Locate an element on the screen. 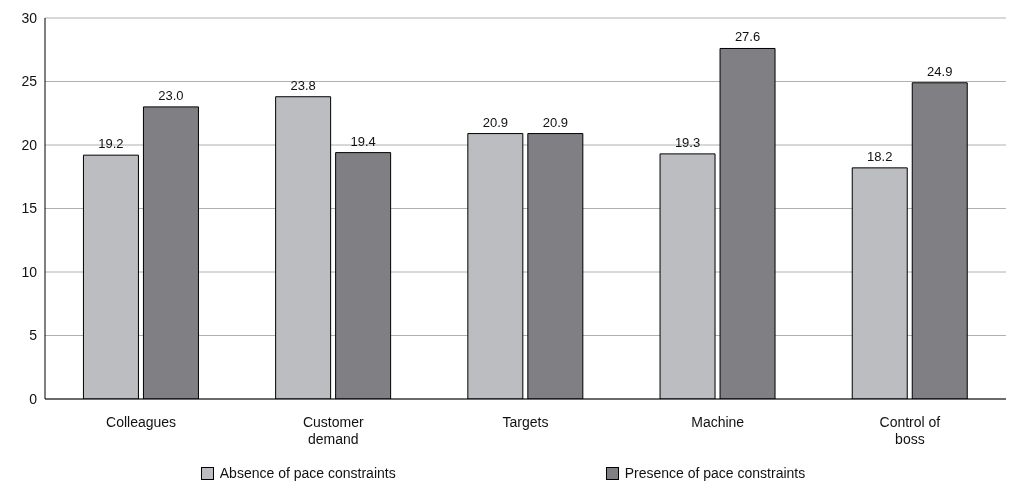 Image resolution: width=1017 pixels, height=496 pixels. data-label: 19.3 is located at coordinates (687, 142).